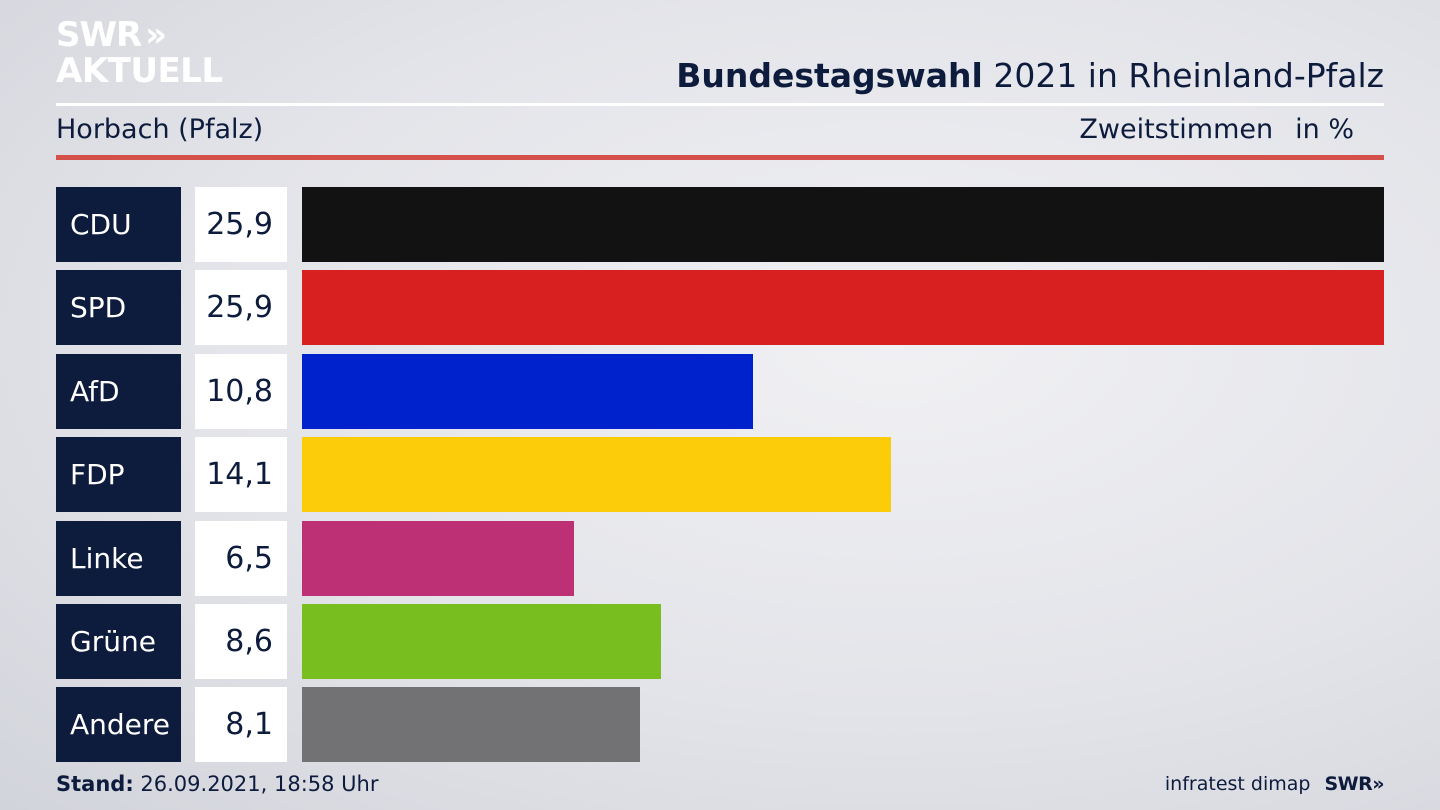 The image size is (1440, 810). Describe the element at coordinates (256, 784) in the screenshot. I see `stand-value: 26.09.2021, 18:58 Uhr` at that location.